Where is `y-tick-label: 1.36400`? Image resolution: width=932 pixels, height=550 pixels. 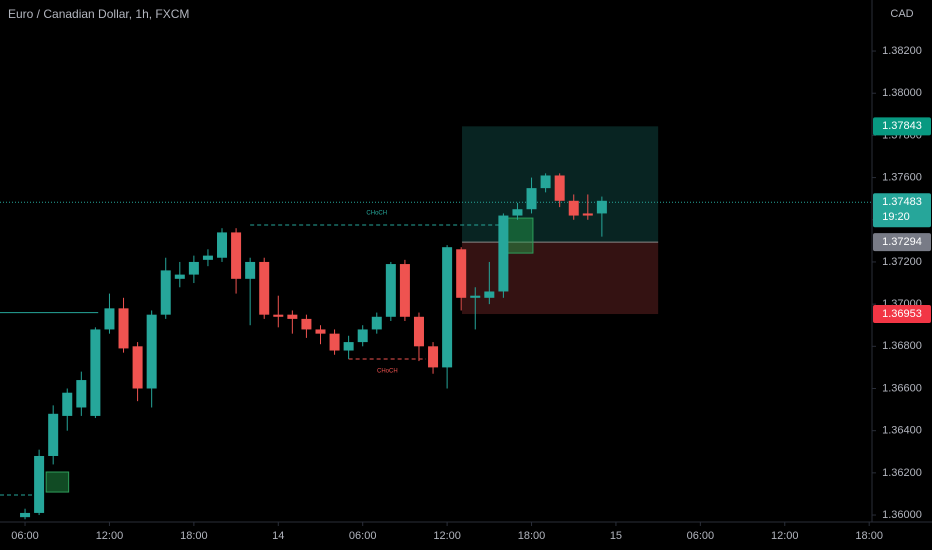
y-tick-label: 1.36400 is located at coordinates (902, 431).